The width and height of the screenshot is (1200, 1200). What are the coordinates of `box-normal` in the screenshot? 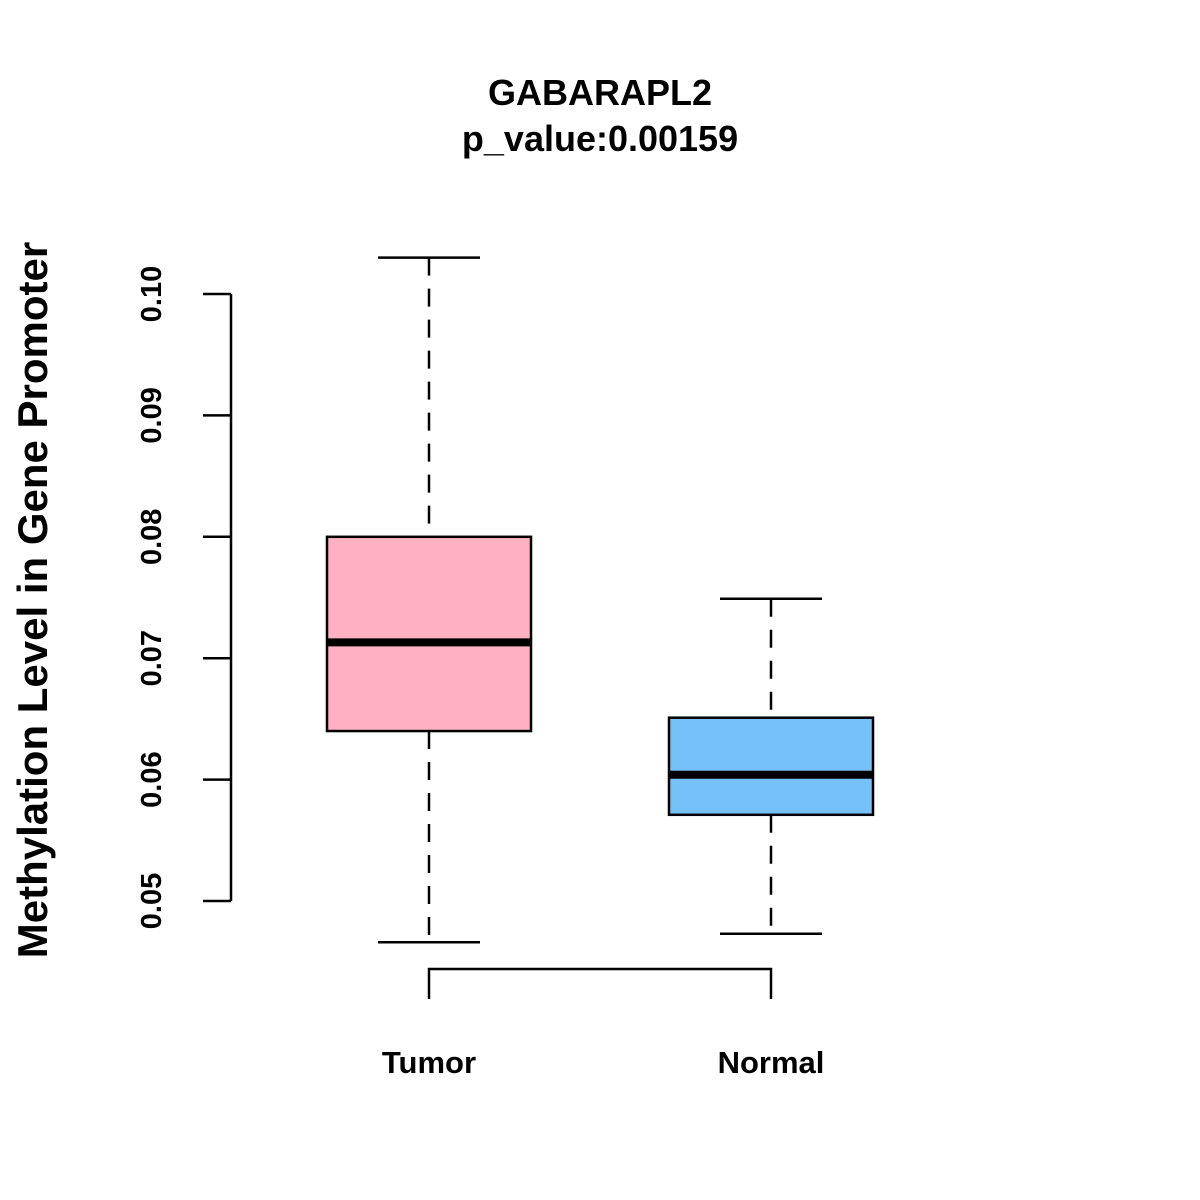 It's located at (771, 766).